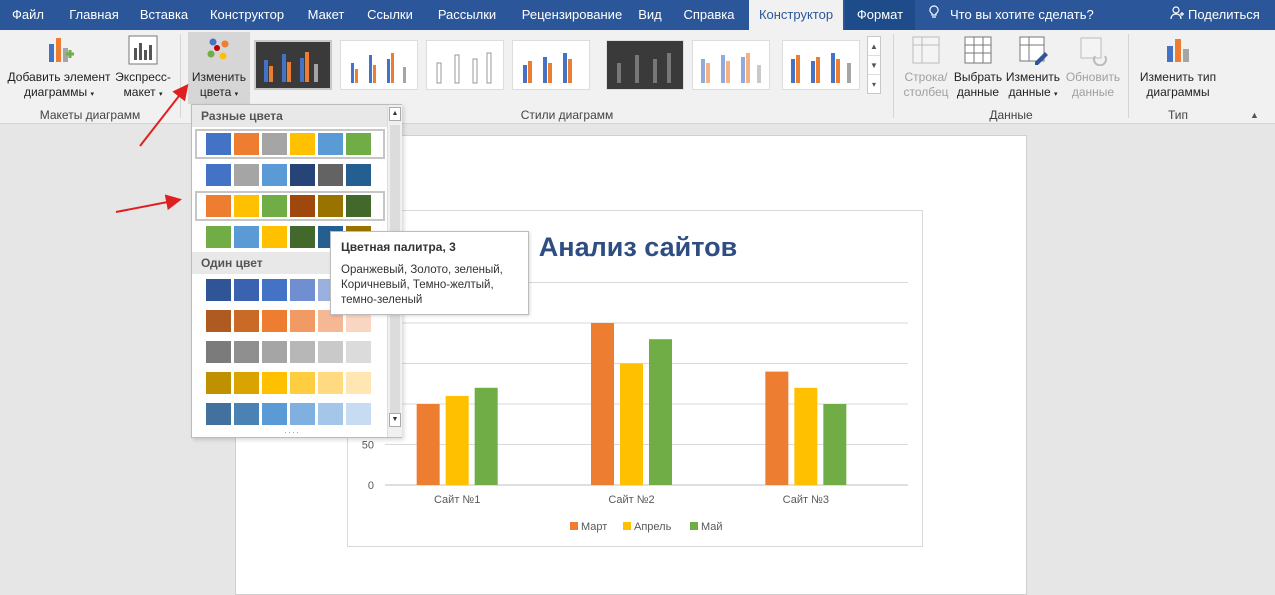 Image resolution: width=1275 pixels, height=595 pixels. What do you see at coordinates (152, 148) in the screenshot?
I see `annotation-arrows` at bounding box center [152, 148].